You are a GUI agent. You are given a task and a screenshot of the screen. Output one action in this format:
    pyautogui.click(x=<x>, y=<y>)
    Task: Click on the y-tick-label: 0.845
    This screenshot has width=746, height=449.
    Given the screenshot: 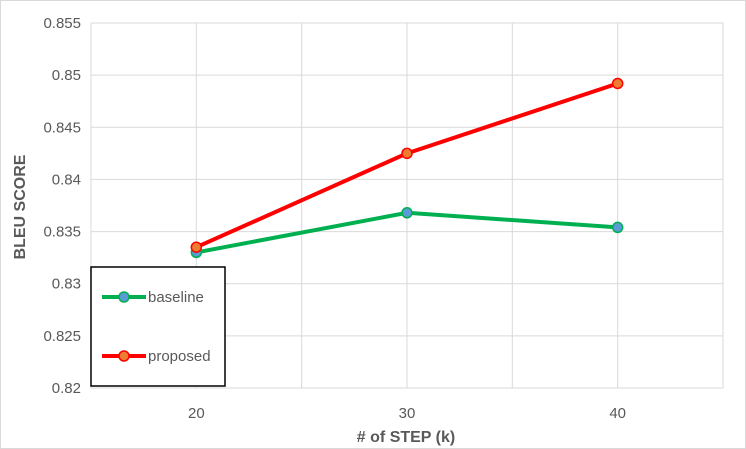 What is the action you would take?
    pyautogui.click(x=62, y=127)
    